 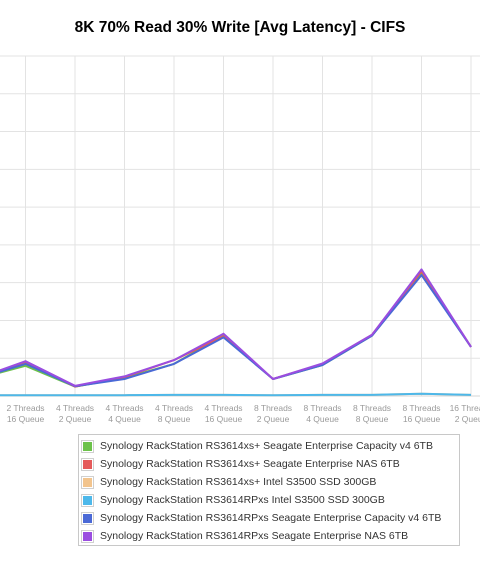 What do you see at coordinates (465, 408) in the screenshot?
I see `x-tick-label: 16 Threads` at bounding box center [465, 408].